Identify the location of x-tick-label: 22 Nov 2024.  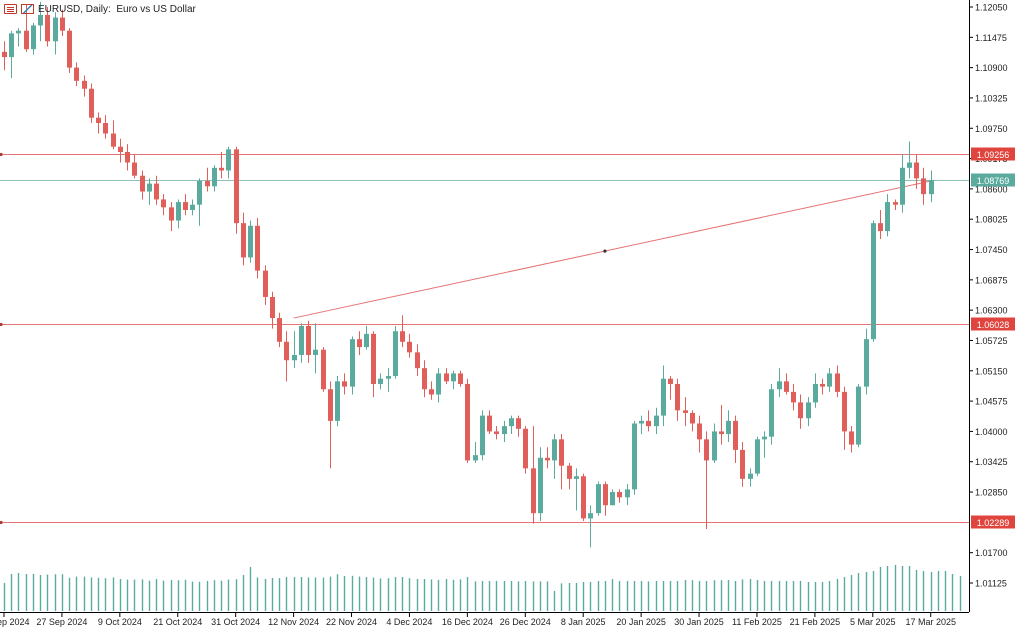
(351, 622).